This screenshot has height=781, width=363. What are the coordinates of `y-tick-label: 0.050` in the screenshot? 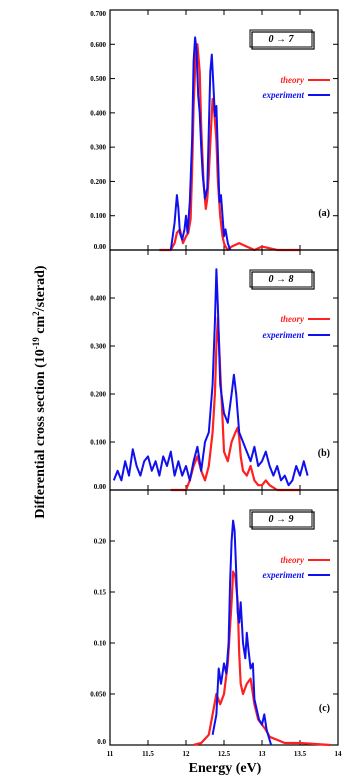 It's located at (98, 695).